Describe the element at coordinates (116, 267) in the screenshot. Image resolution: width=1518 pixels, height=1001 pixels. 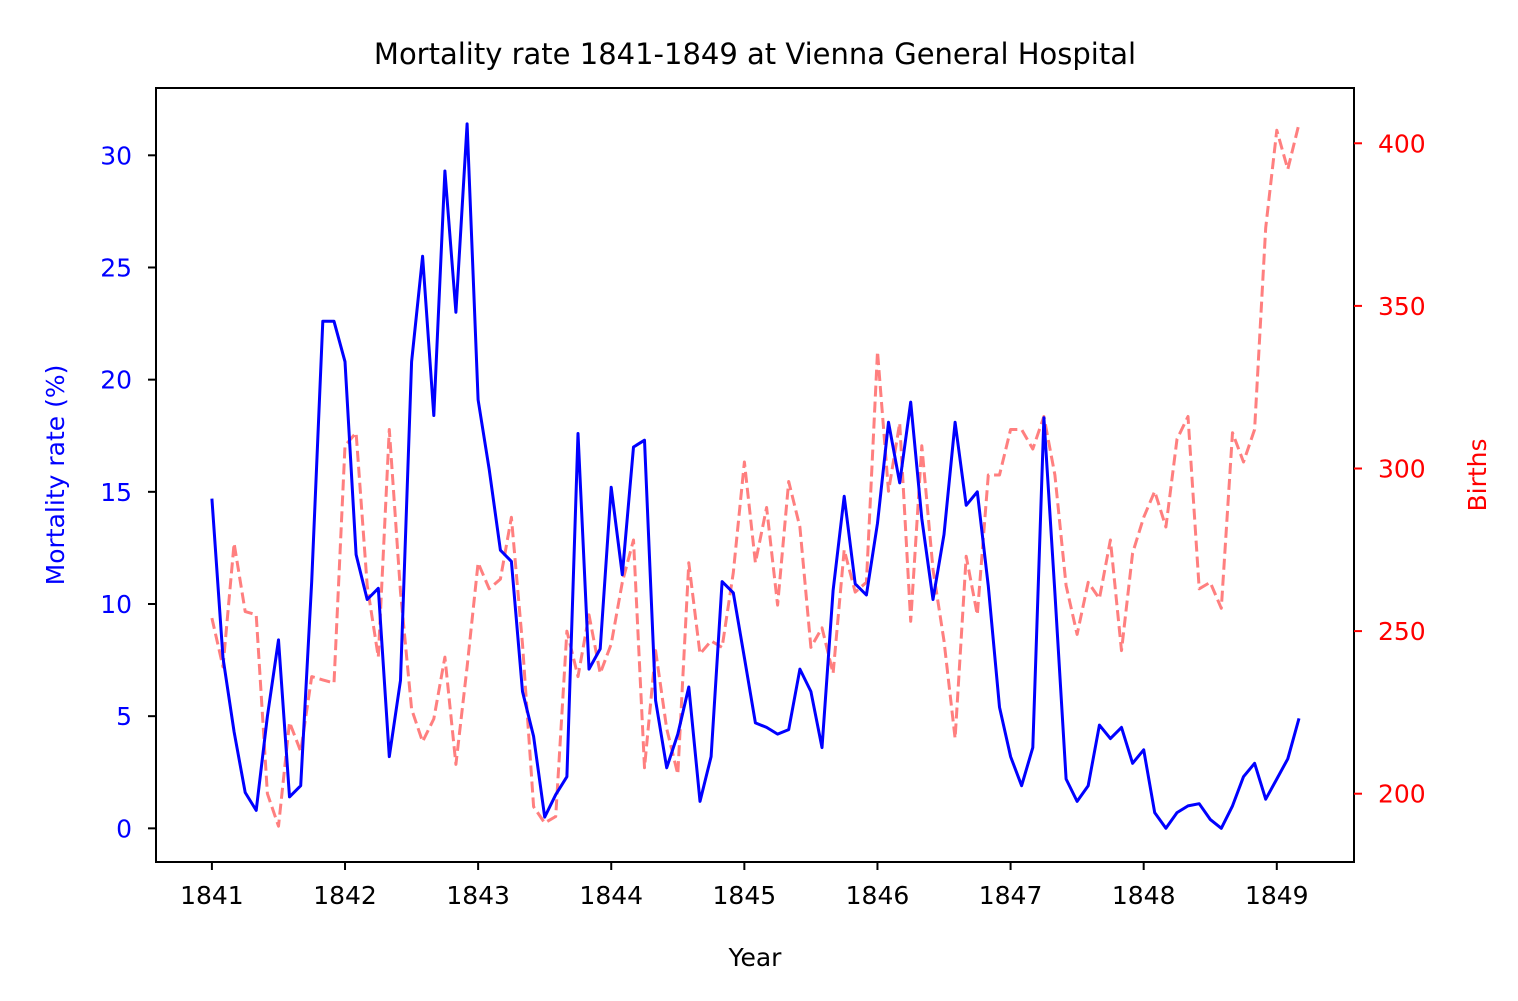
I see `y-left-tick-label: 25` at that location.